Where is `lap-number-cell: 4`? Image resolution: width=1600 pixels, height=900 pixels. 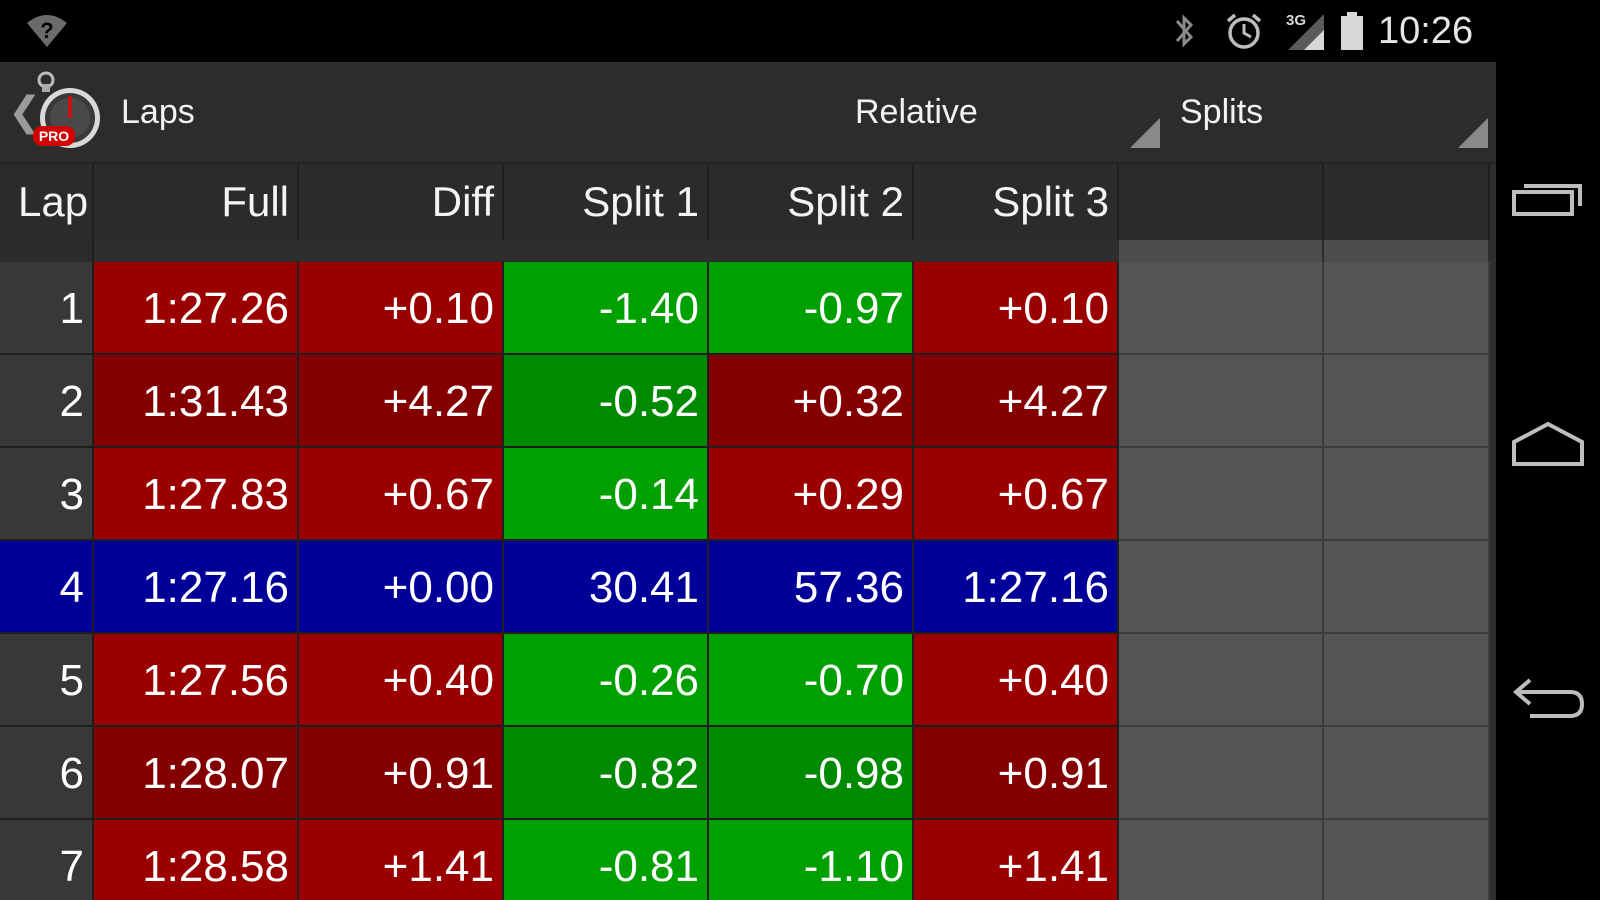 lap-number-cell: 4 is located at coordinates (47, 587).